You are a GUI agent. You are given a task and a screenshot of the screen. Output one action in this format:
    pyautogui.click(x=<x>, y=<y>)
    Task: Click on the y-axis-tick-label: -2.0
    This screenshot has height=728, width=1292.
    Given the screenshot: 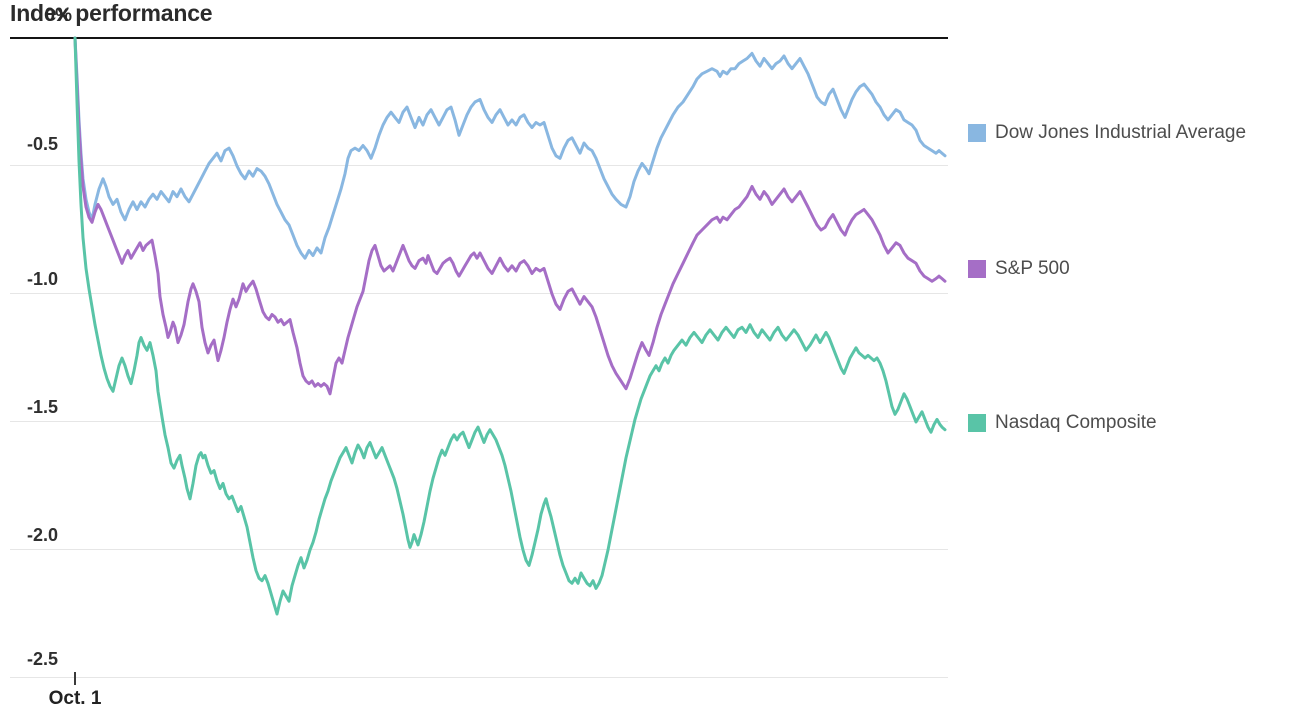 What is the action you would take?
    pyautogui.click(x=42, y=535)
    